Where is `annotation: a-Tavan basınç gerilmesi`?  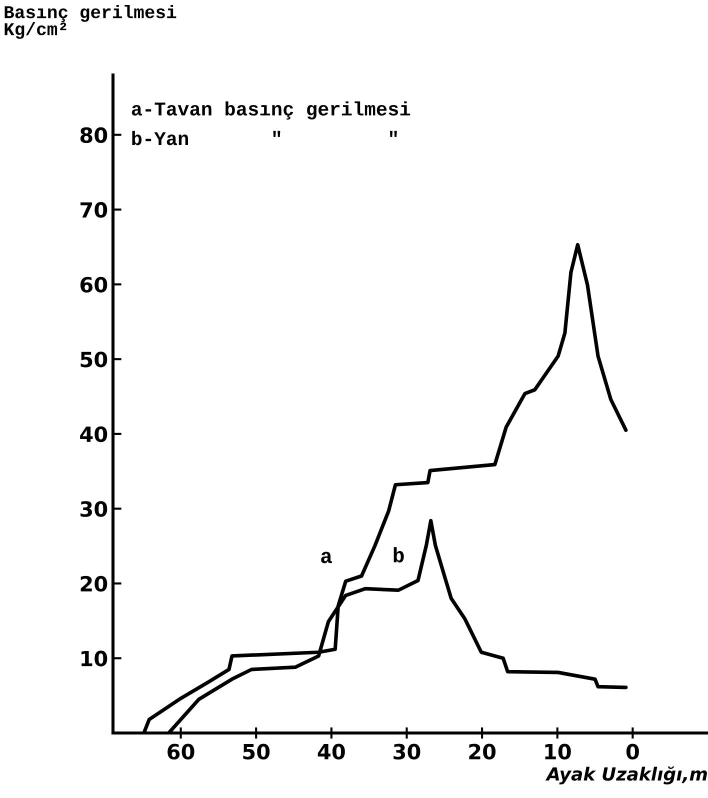 annotation: a-Tavan basınç gerilmesi is located at coordinates (271, 110).